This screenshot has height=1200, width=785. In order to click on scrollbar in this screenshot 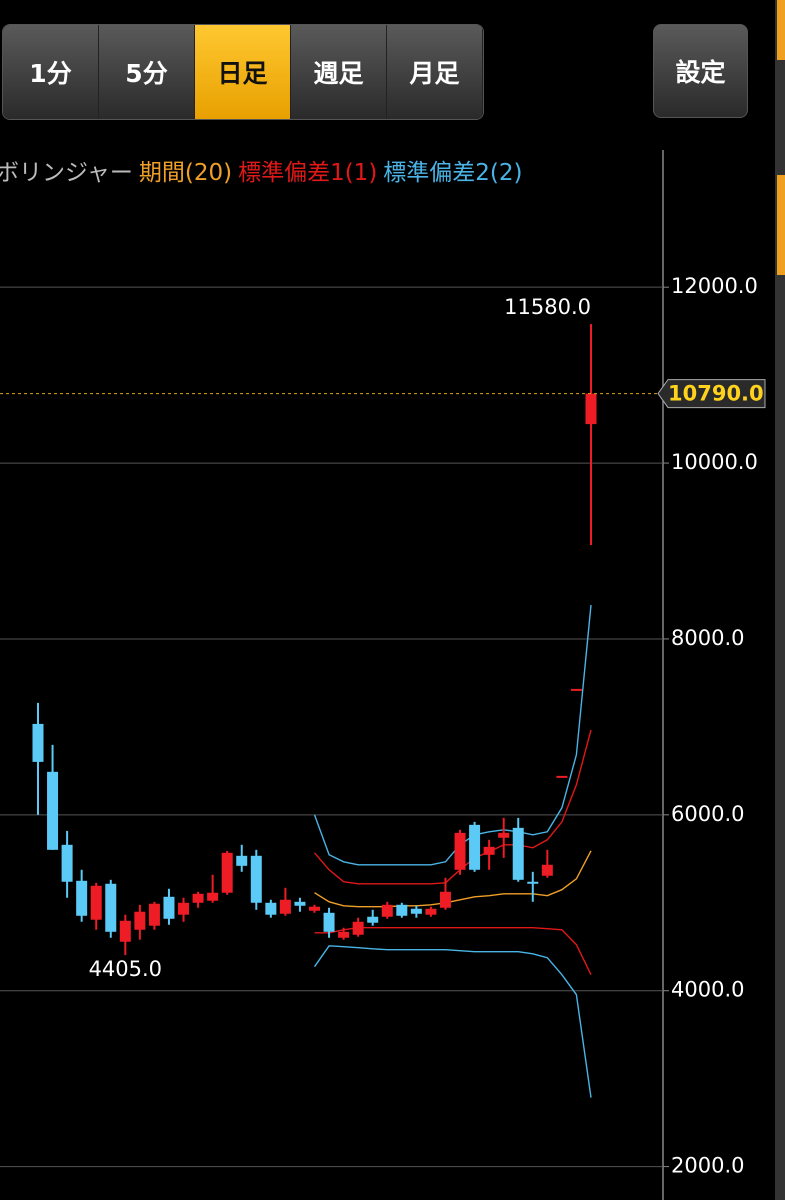, I will do `click(780, 600)`.